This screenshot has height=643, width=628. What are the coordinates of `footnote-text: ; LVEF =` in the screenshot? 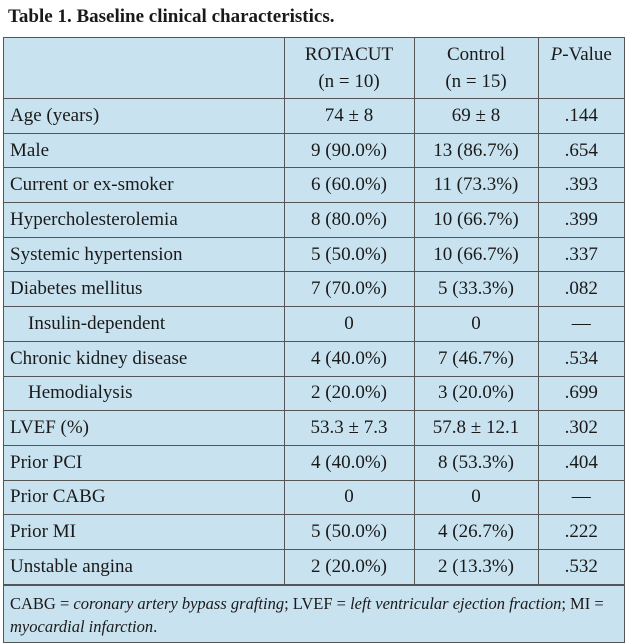 It's located at (317, 603).